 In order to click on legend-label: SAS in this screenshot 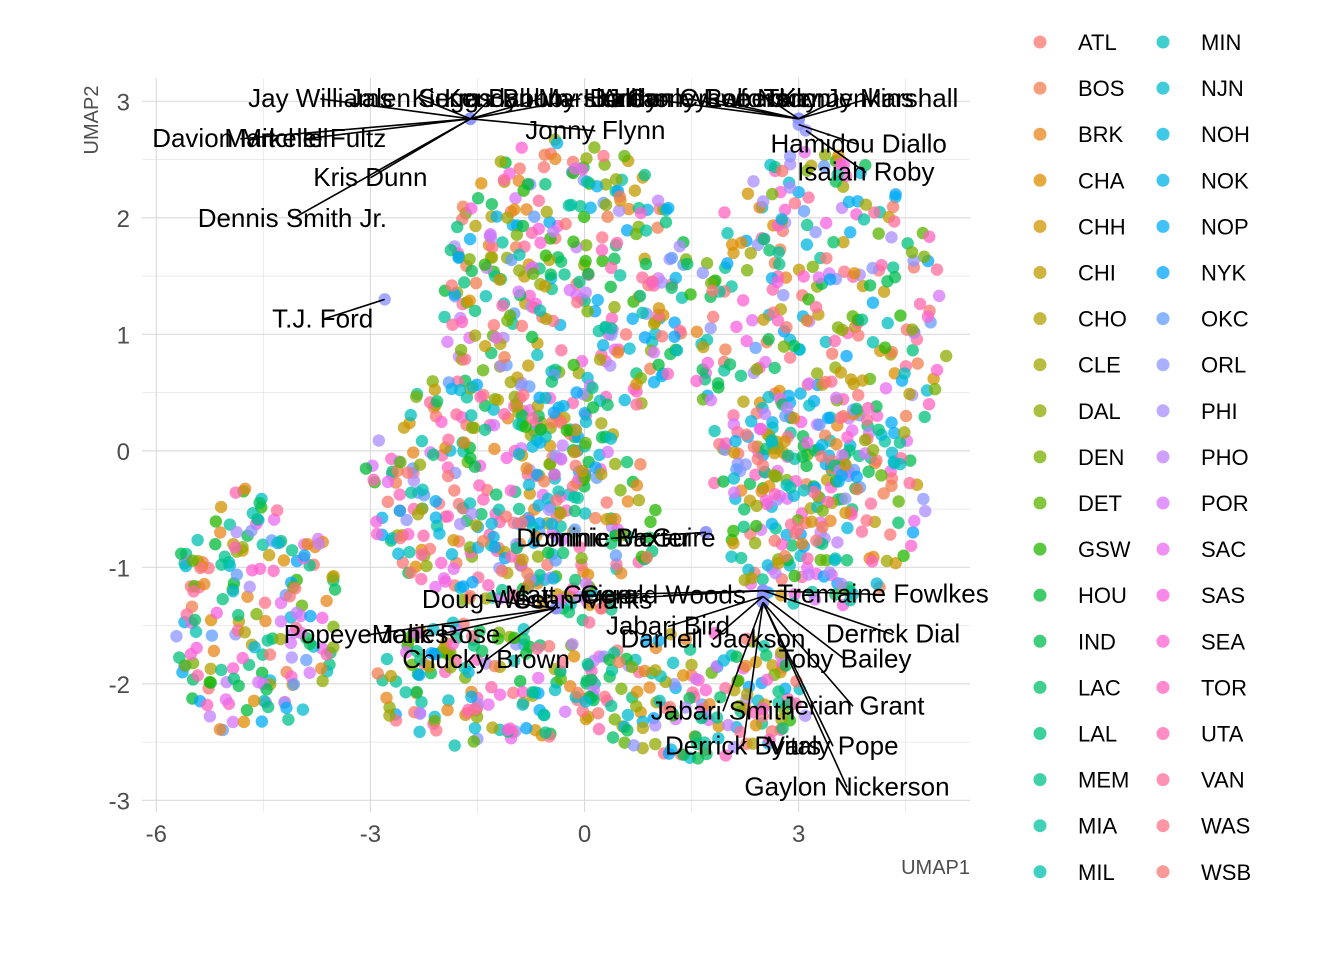, I will do `click(1223, 595)`.